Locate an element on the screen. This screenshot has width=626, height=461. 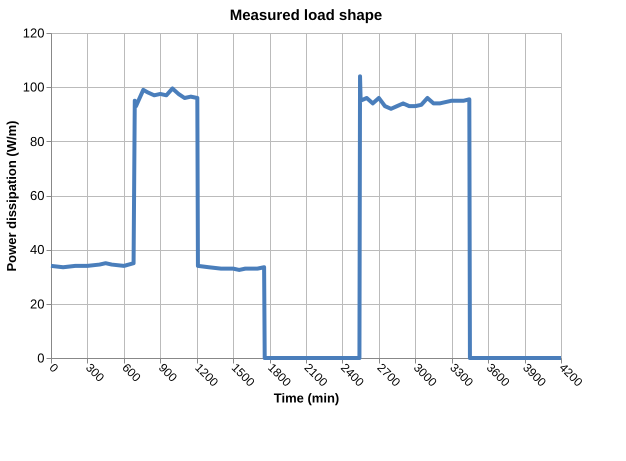
x-tick-label: 0 is located at coordinates (54, 368).